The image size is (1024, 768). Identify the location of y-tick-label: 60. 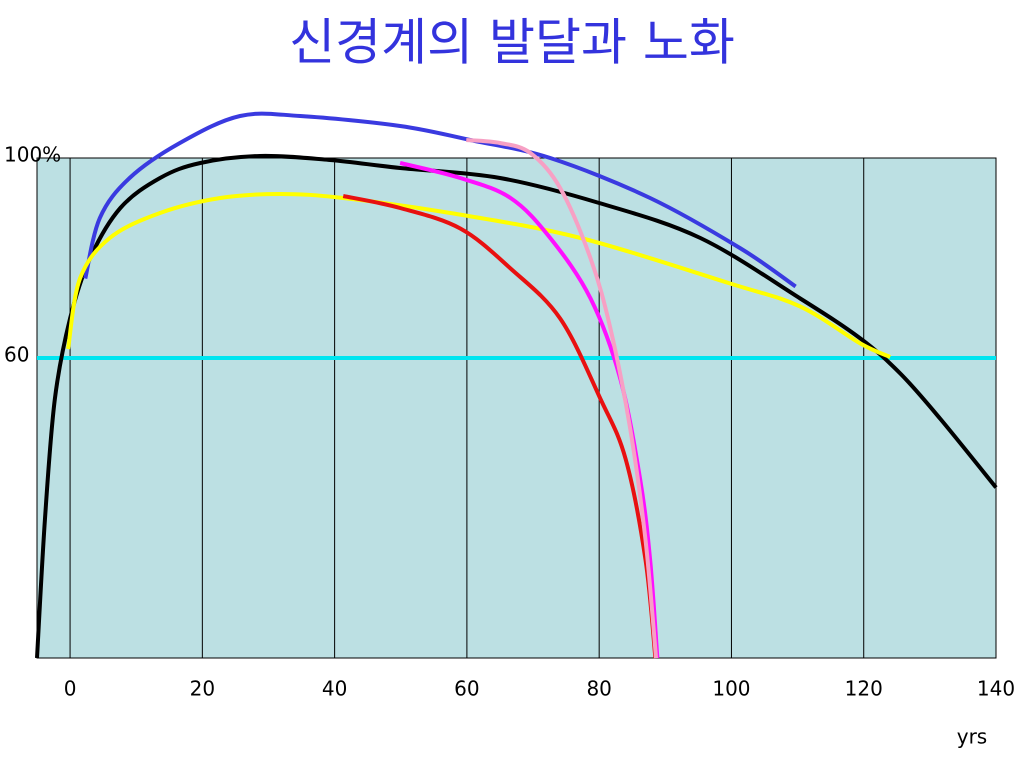
(16, 355).